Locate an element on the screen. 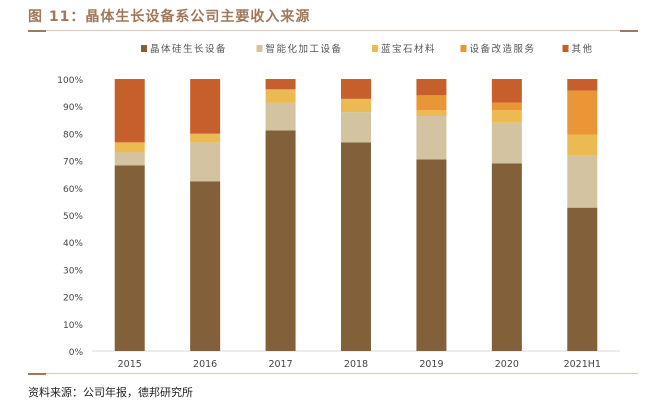  x-tick-label: 2021H1 is located at coordinates (582, 364).